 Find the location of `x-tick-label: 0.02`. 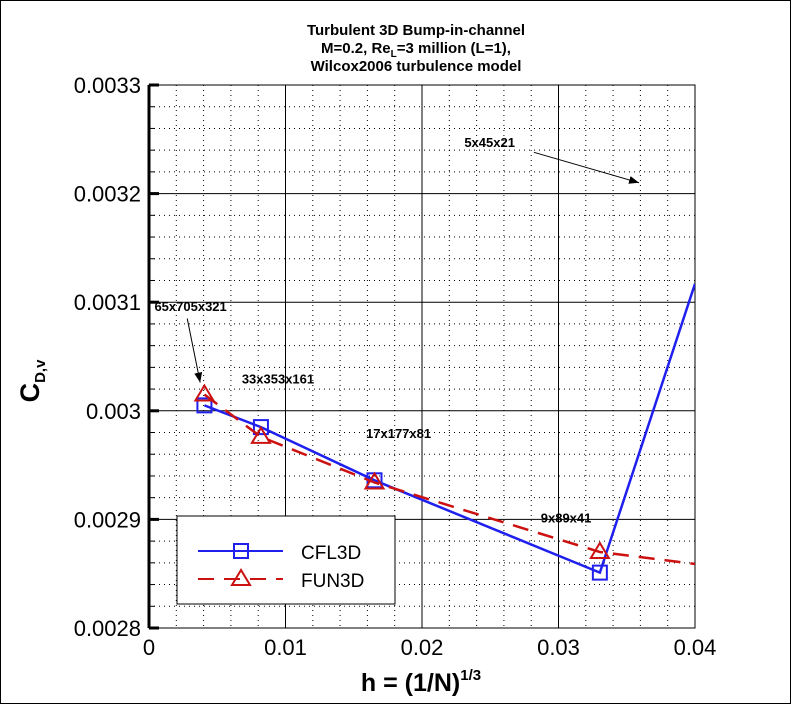

x-tick-label: 0.02 is located at coordinates (422, 647).